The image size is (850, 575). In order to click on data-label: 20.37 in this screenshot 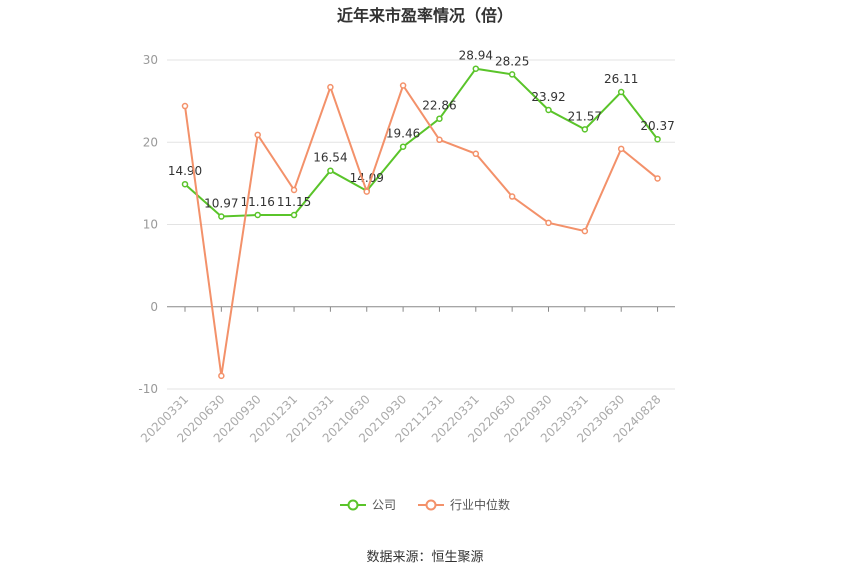, I will do `click(657, 126)`.